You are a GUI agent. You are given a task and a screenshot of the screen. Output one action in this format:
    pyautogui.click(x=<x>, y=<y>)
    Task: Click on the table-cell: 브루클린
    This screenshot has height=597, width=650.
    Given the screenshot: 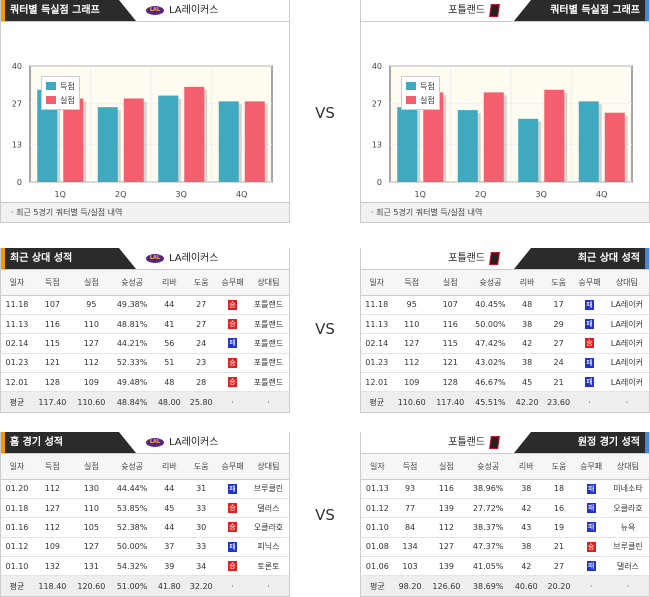 What is the action you would take?
    pyautogui.click(x=268, y=489)
    